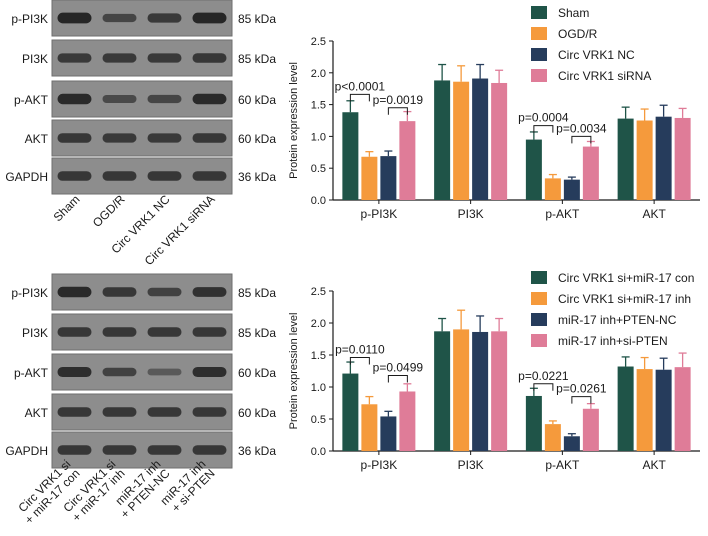  I want to click on blot-row-label: p-PI3K, so click(29, 293).